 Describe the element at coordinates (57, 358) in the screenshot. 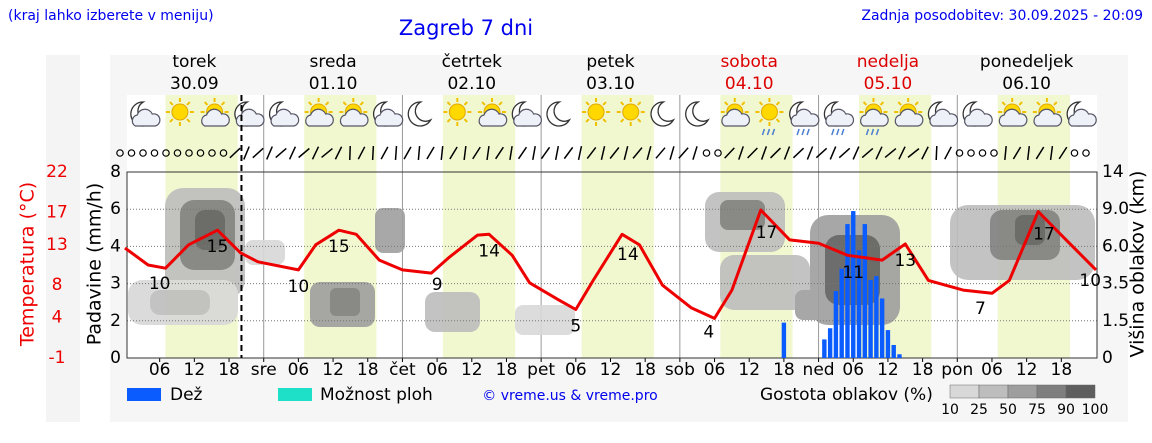

I see `temp-tick-label: -1` at that location.